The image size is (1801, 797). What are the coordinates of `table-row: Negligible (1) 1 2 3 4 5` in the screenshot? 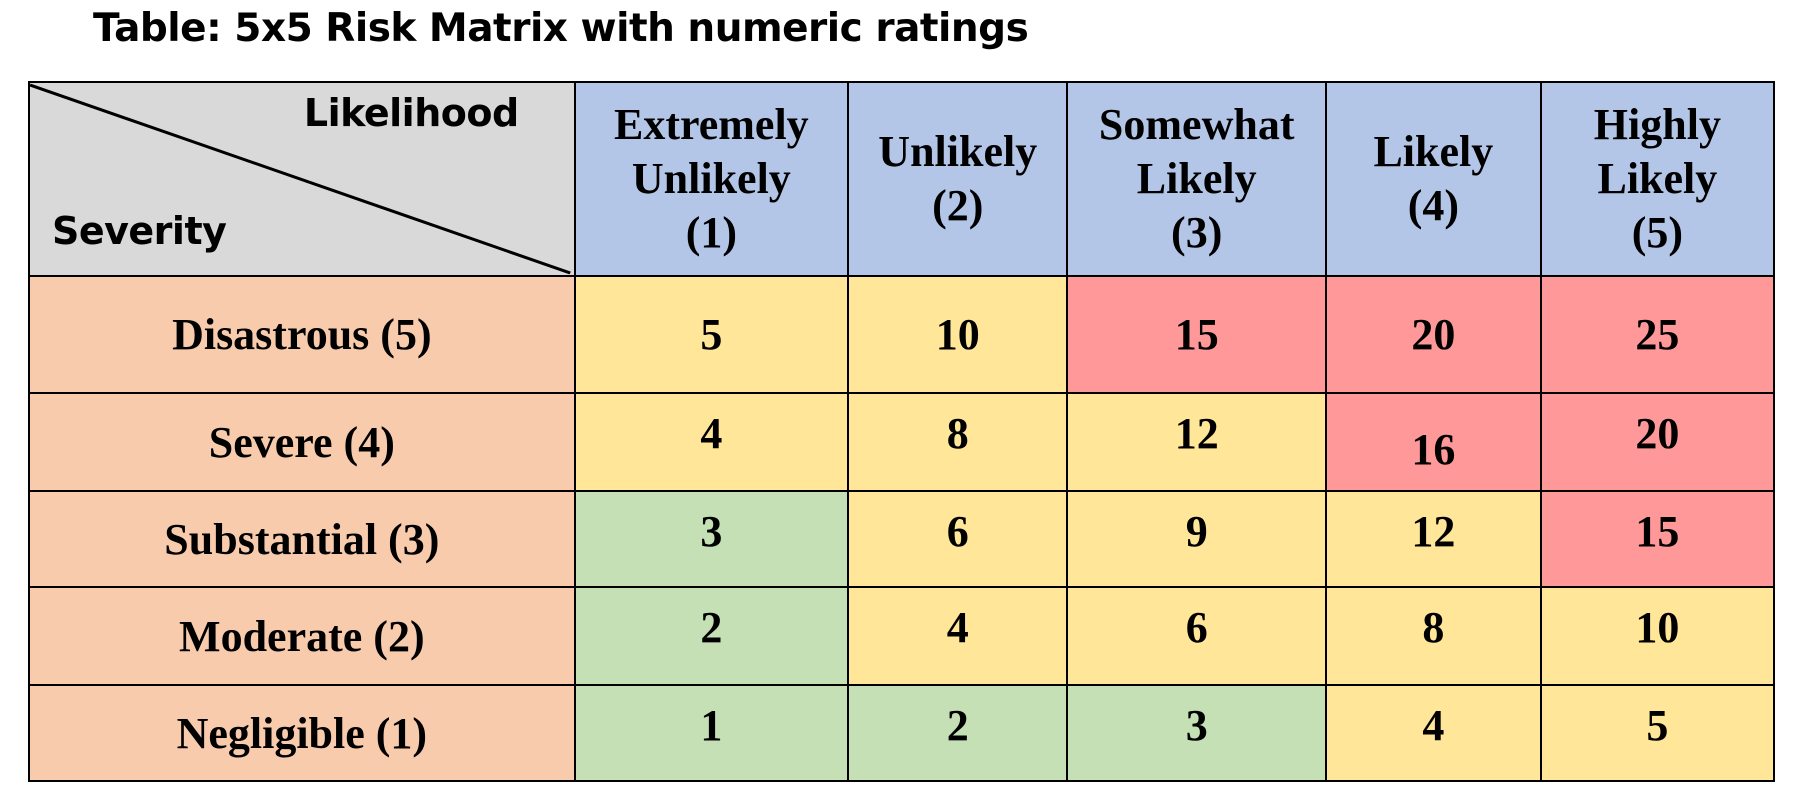 It's located at (902, 733).